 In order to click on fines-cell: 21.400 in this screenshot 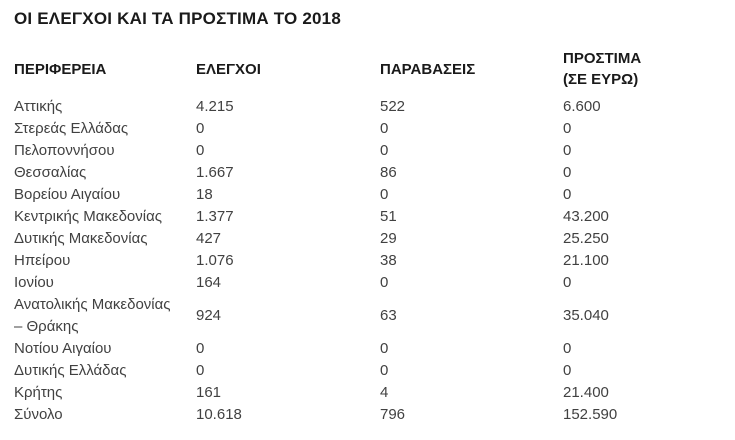, I will do `click(586, 392)`.